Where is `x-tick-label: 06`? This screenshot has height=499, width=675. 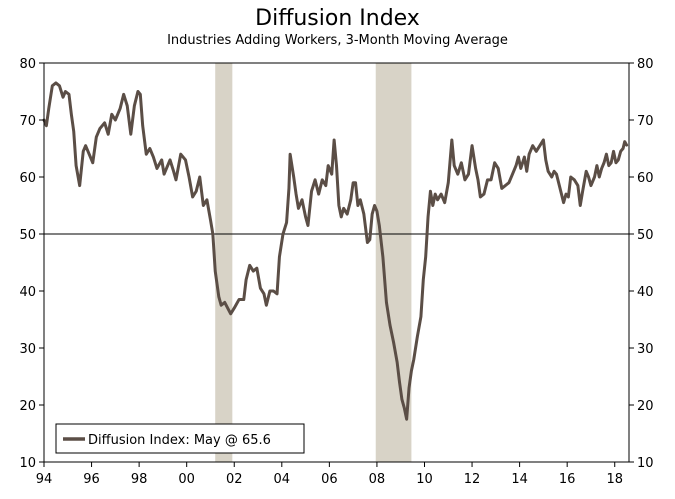
x-tick-label: 06 is located at coordinates (329, 479).